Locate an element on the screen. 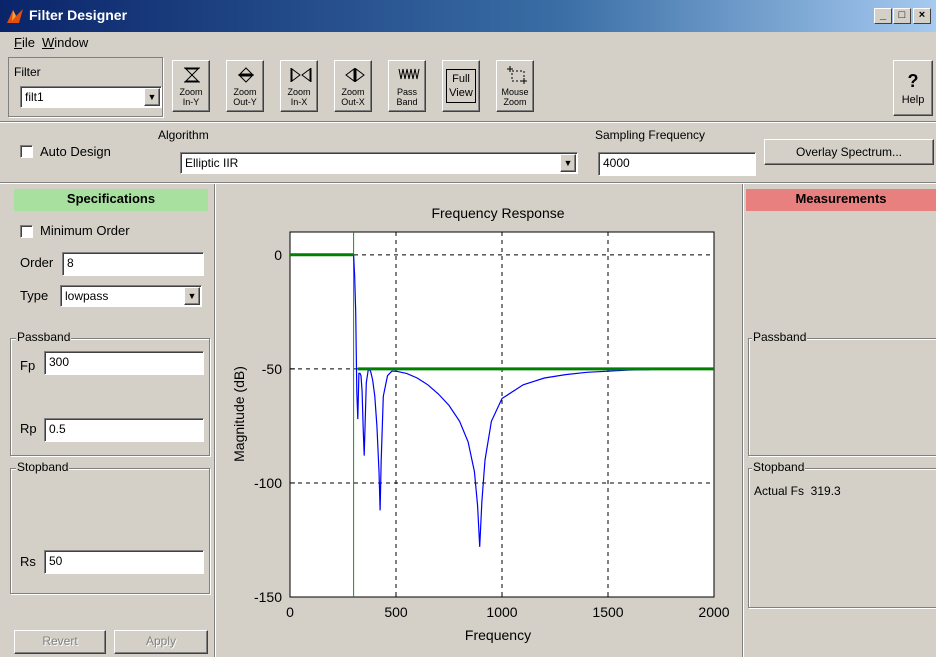 This screenshot has width=936, height=657. x-tick-label: 1000 is located at coordinates (501, 612).